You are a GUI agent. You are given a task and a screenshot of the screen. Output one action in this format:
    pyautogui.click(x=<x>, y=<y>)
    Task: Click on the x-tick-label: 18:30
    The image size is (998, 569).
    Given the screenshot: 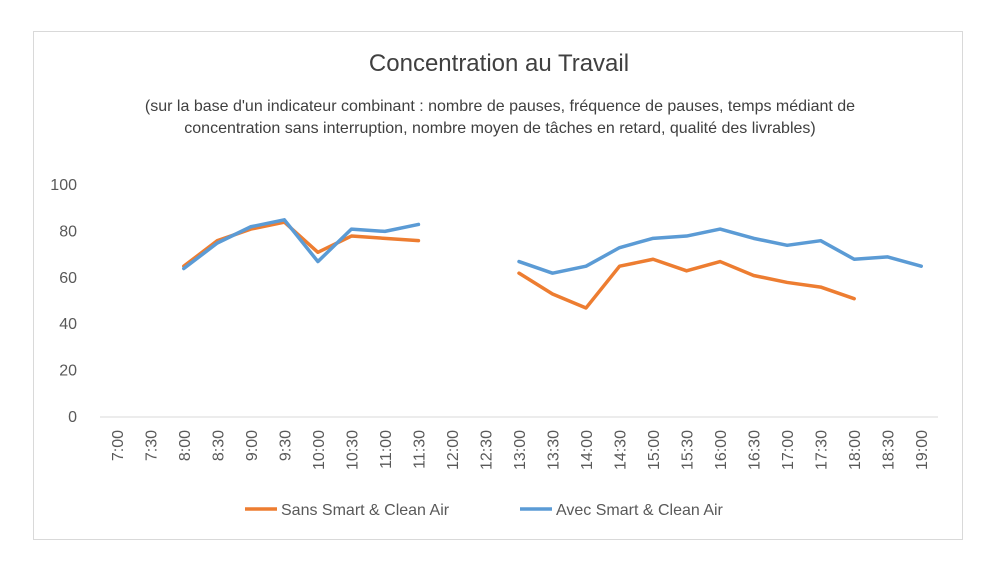 What is the action you would take?
    pyautogui.click(x=889, y=450)
    